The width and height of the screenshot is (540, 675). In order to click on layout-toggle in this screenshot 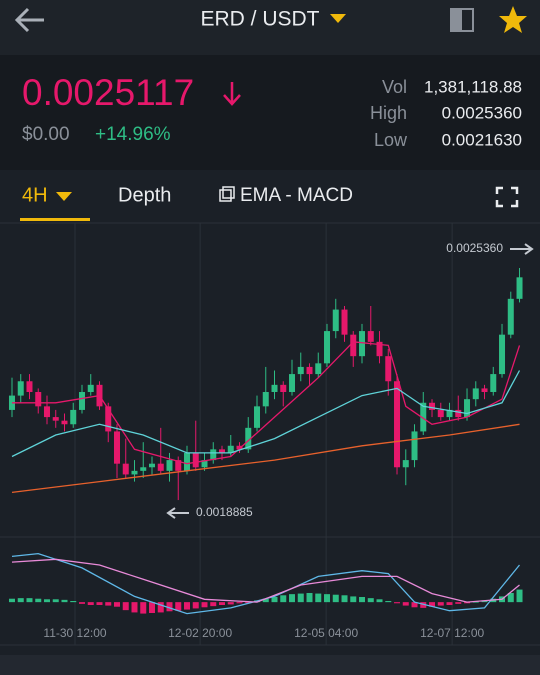, I will do `click(462, 20)`.